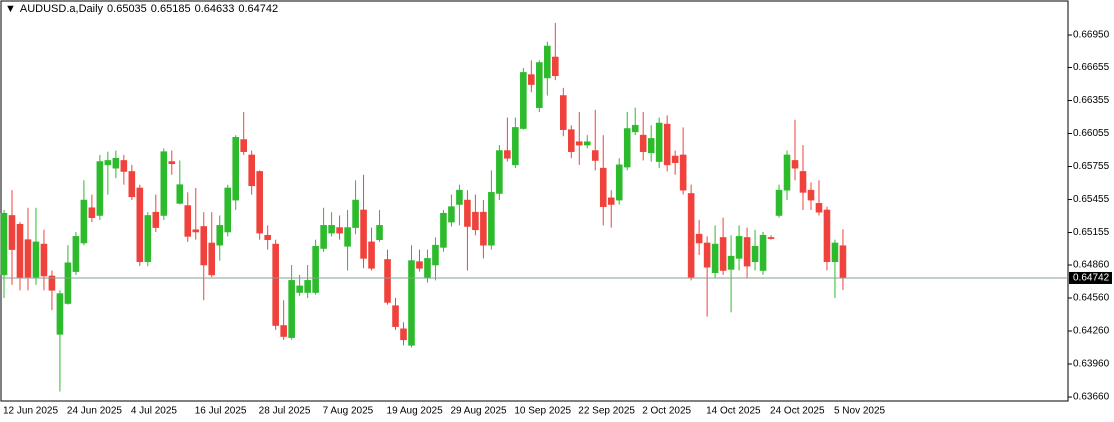 The width and height of the screenshot is (1114, 422). I want to click on y-tick-label: 0.63660, so click(1091, 397).